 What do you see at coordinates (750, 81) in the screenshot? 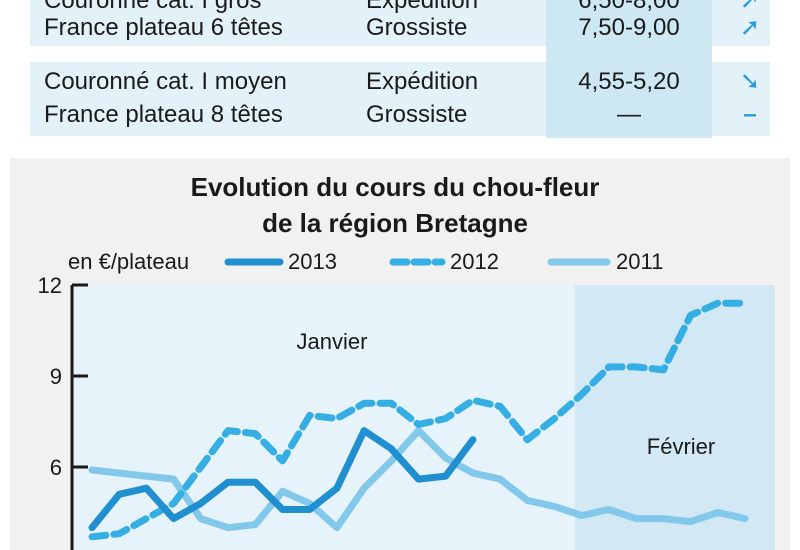
I see `trend-down-icon: ➘` at bounding box center [750, 81].